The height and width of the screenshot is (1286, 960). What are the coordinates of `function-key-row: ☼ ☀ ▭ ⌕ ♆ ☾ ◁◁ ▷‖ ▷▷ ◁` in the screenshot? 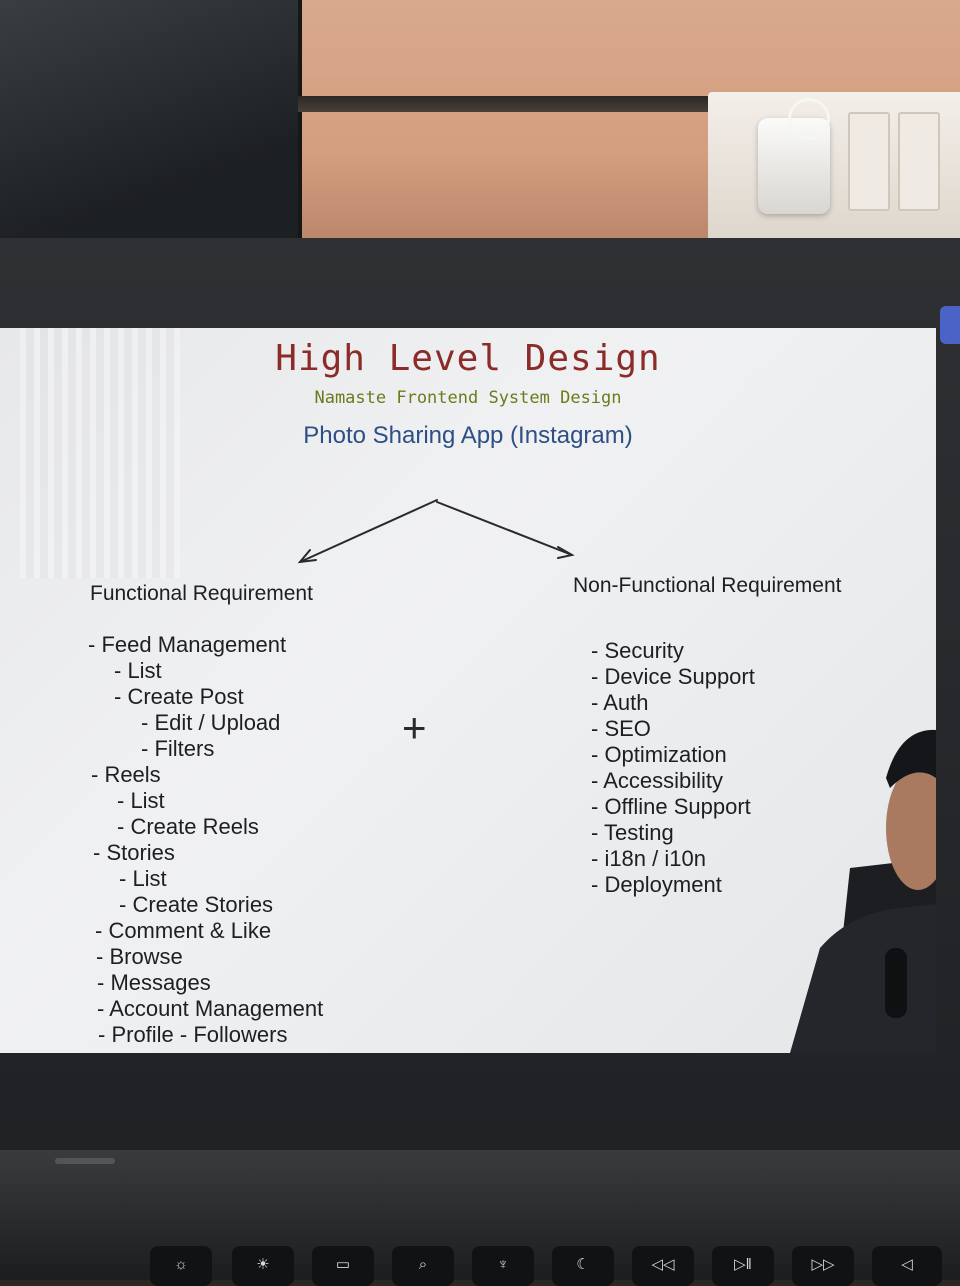 It's located at (480, 1262).